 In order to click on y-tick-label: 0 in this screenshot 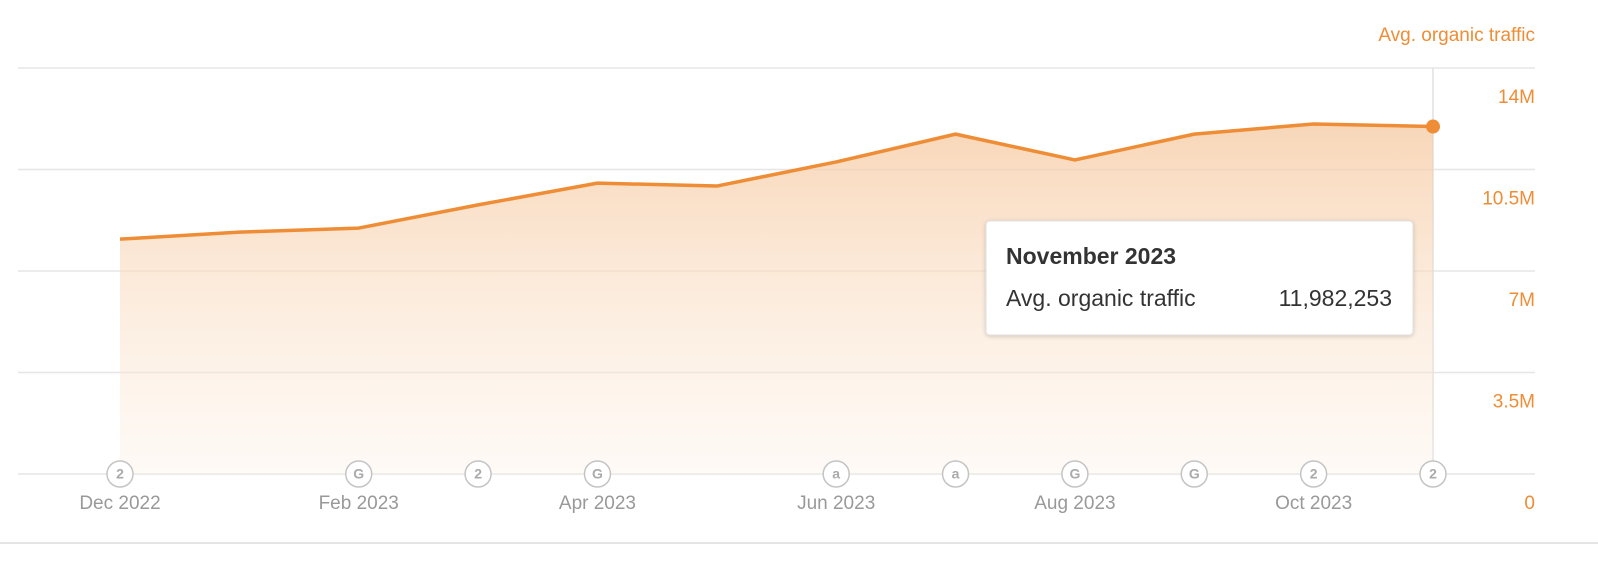, I will do `click(1529, 503)`.